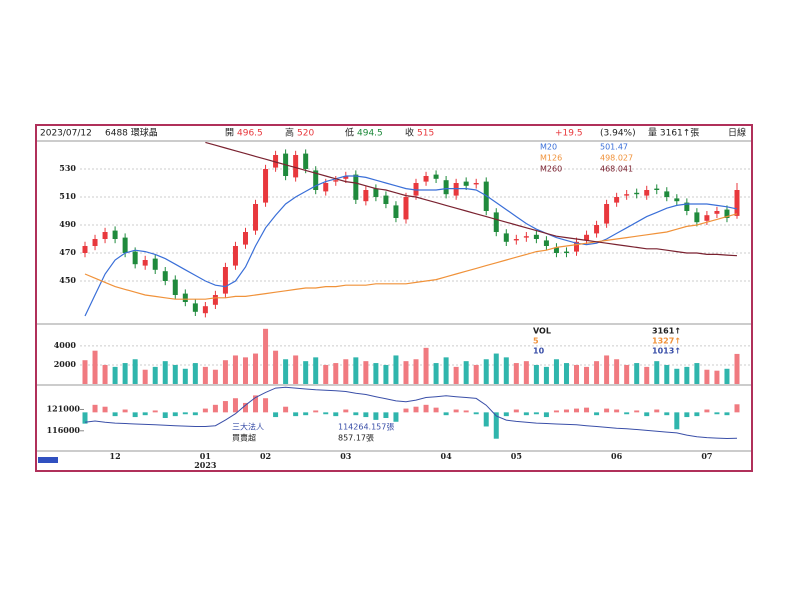 Image resolution: width=800 pixels, height=604 pixels. Describe the element at coordinates (542, 331) in the screenshot. I see `legend-name: VOL` at that location.